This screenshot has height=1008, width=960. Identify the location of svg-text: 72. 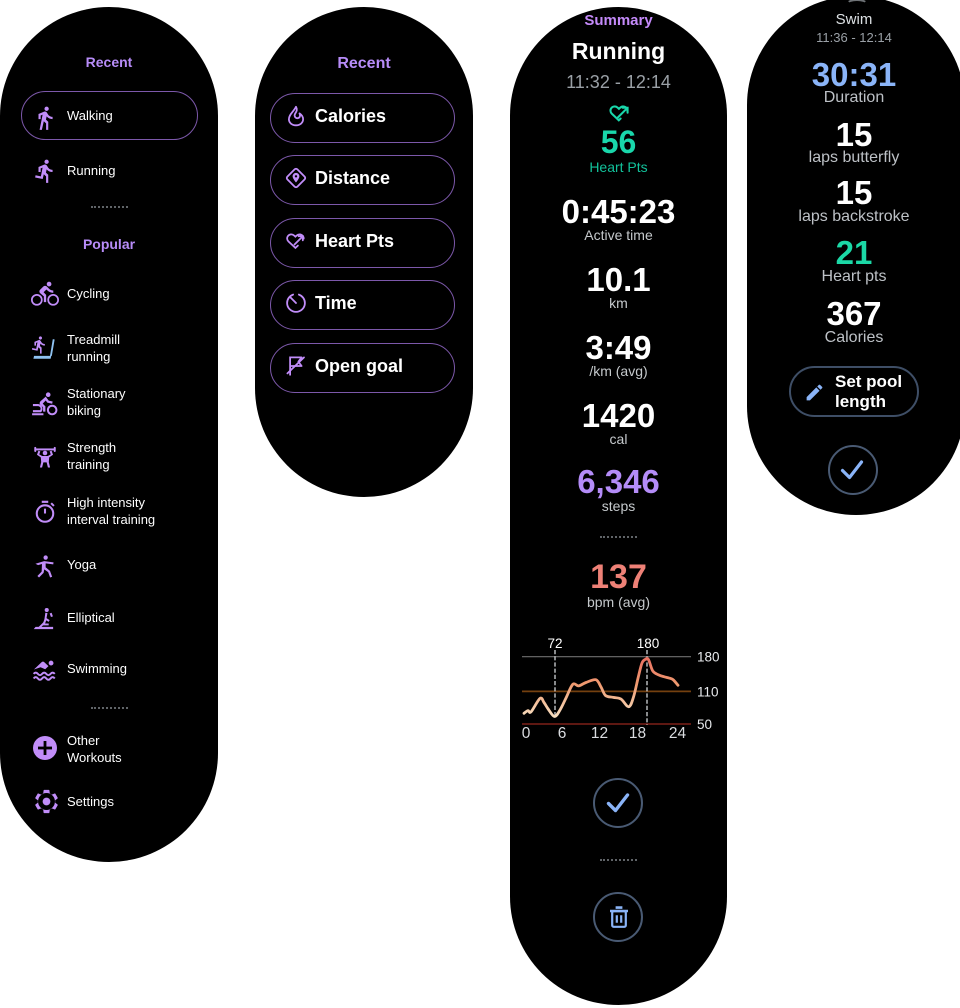
(554, 643).